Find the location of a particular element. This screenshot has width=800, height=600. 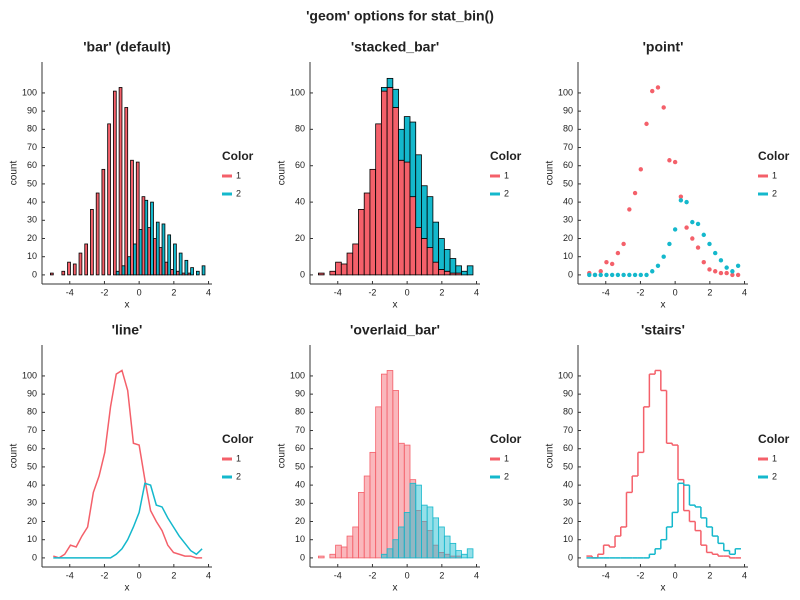

y-tick-label: 70 is located at coordinates (32, 147).